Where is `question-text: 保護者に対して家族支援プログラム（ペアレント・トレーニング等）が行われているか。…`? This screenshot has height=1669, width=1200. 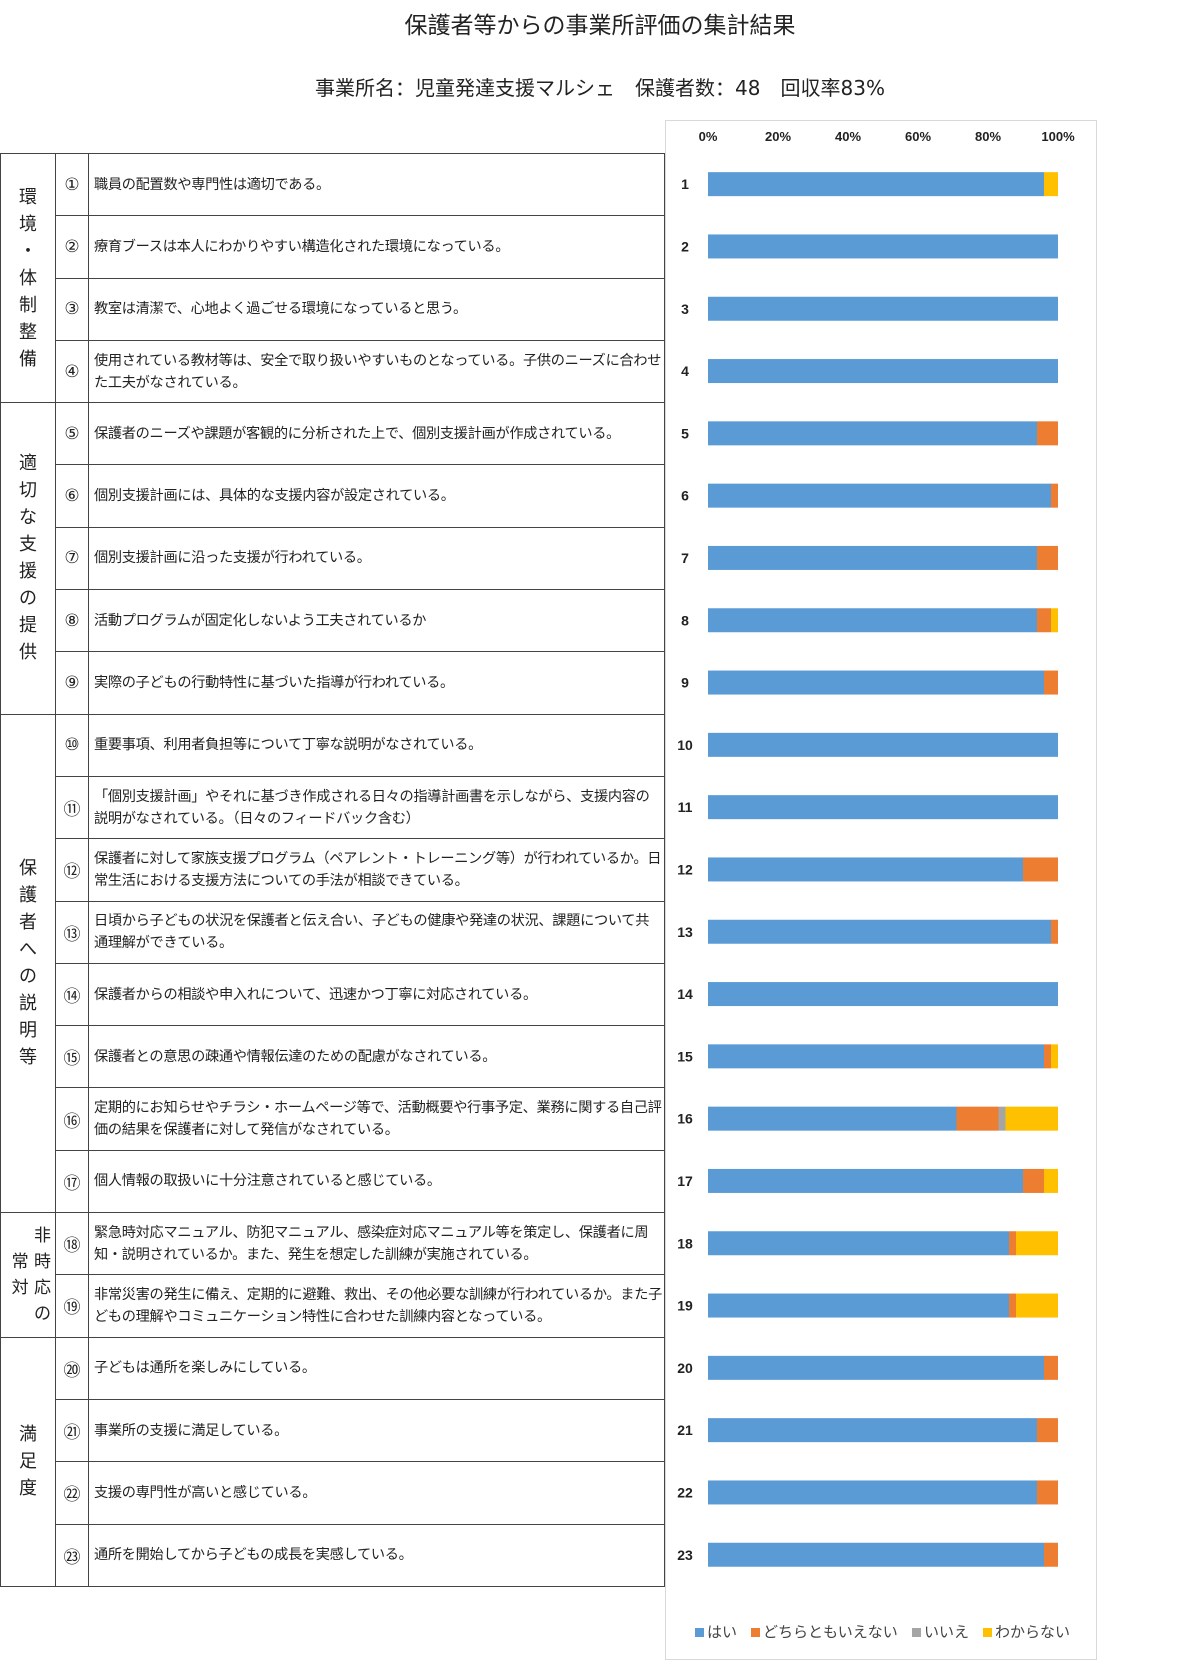
question-text: 保護者に対して家族支援プログラム（ペアレント・トレーニング等）が行われているか。… is located at coordinates (376, 870).